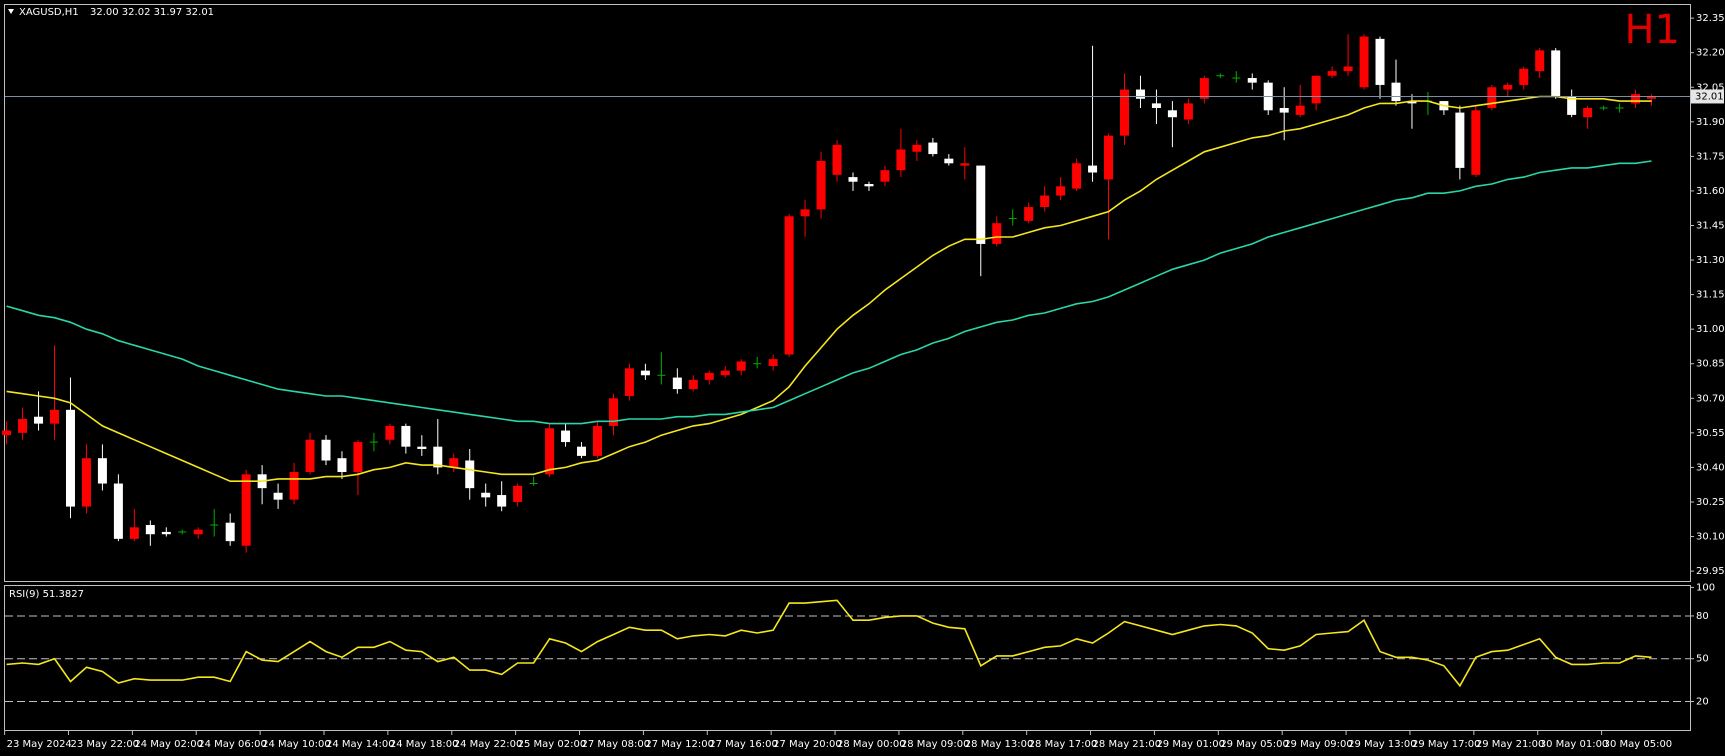 This screenshot has width=1725, height=756. I want to click on x-tick-label: 25 May 02:00, so click(552, 744).